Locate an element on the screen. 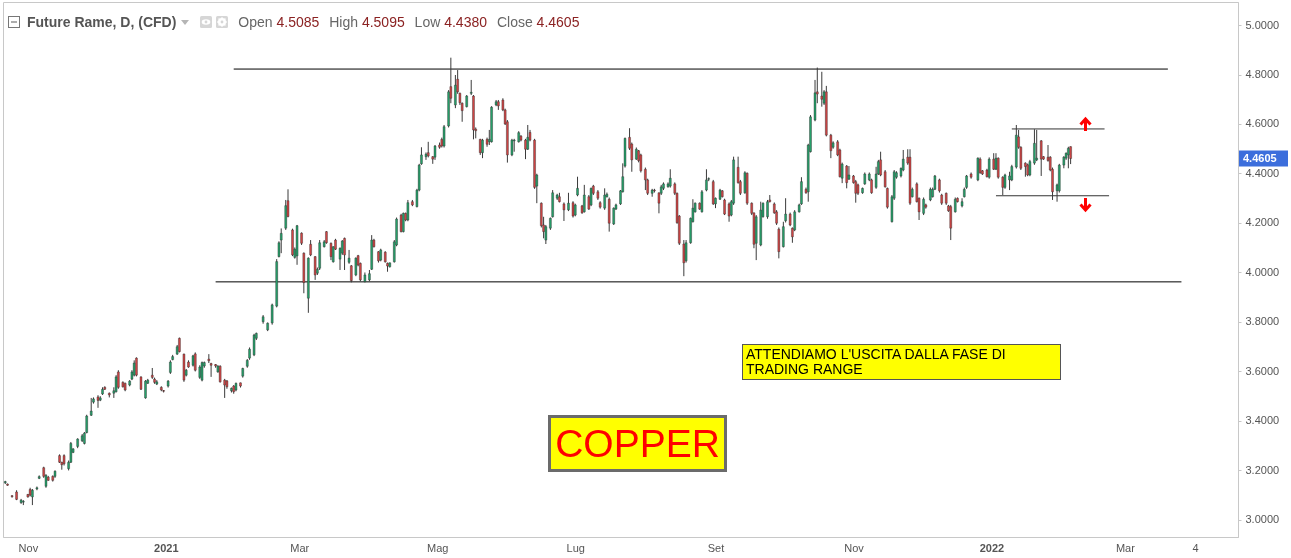  x-tick-label: Lug is located at coordinates (575, 547).